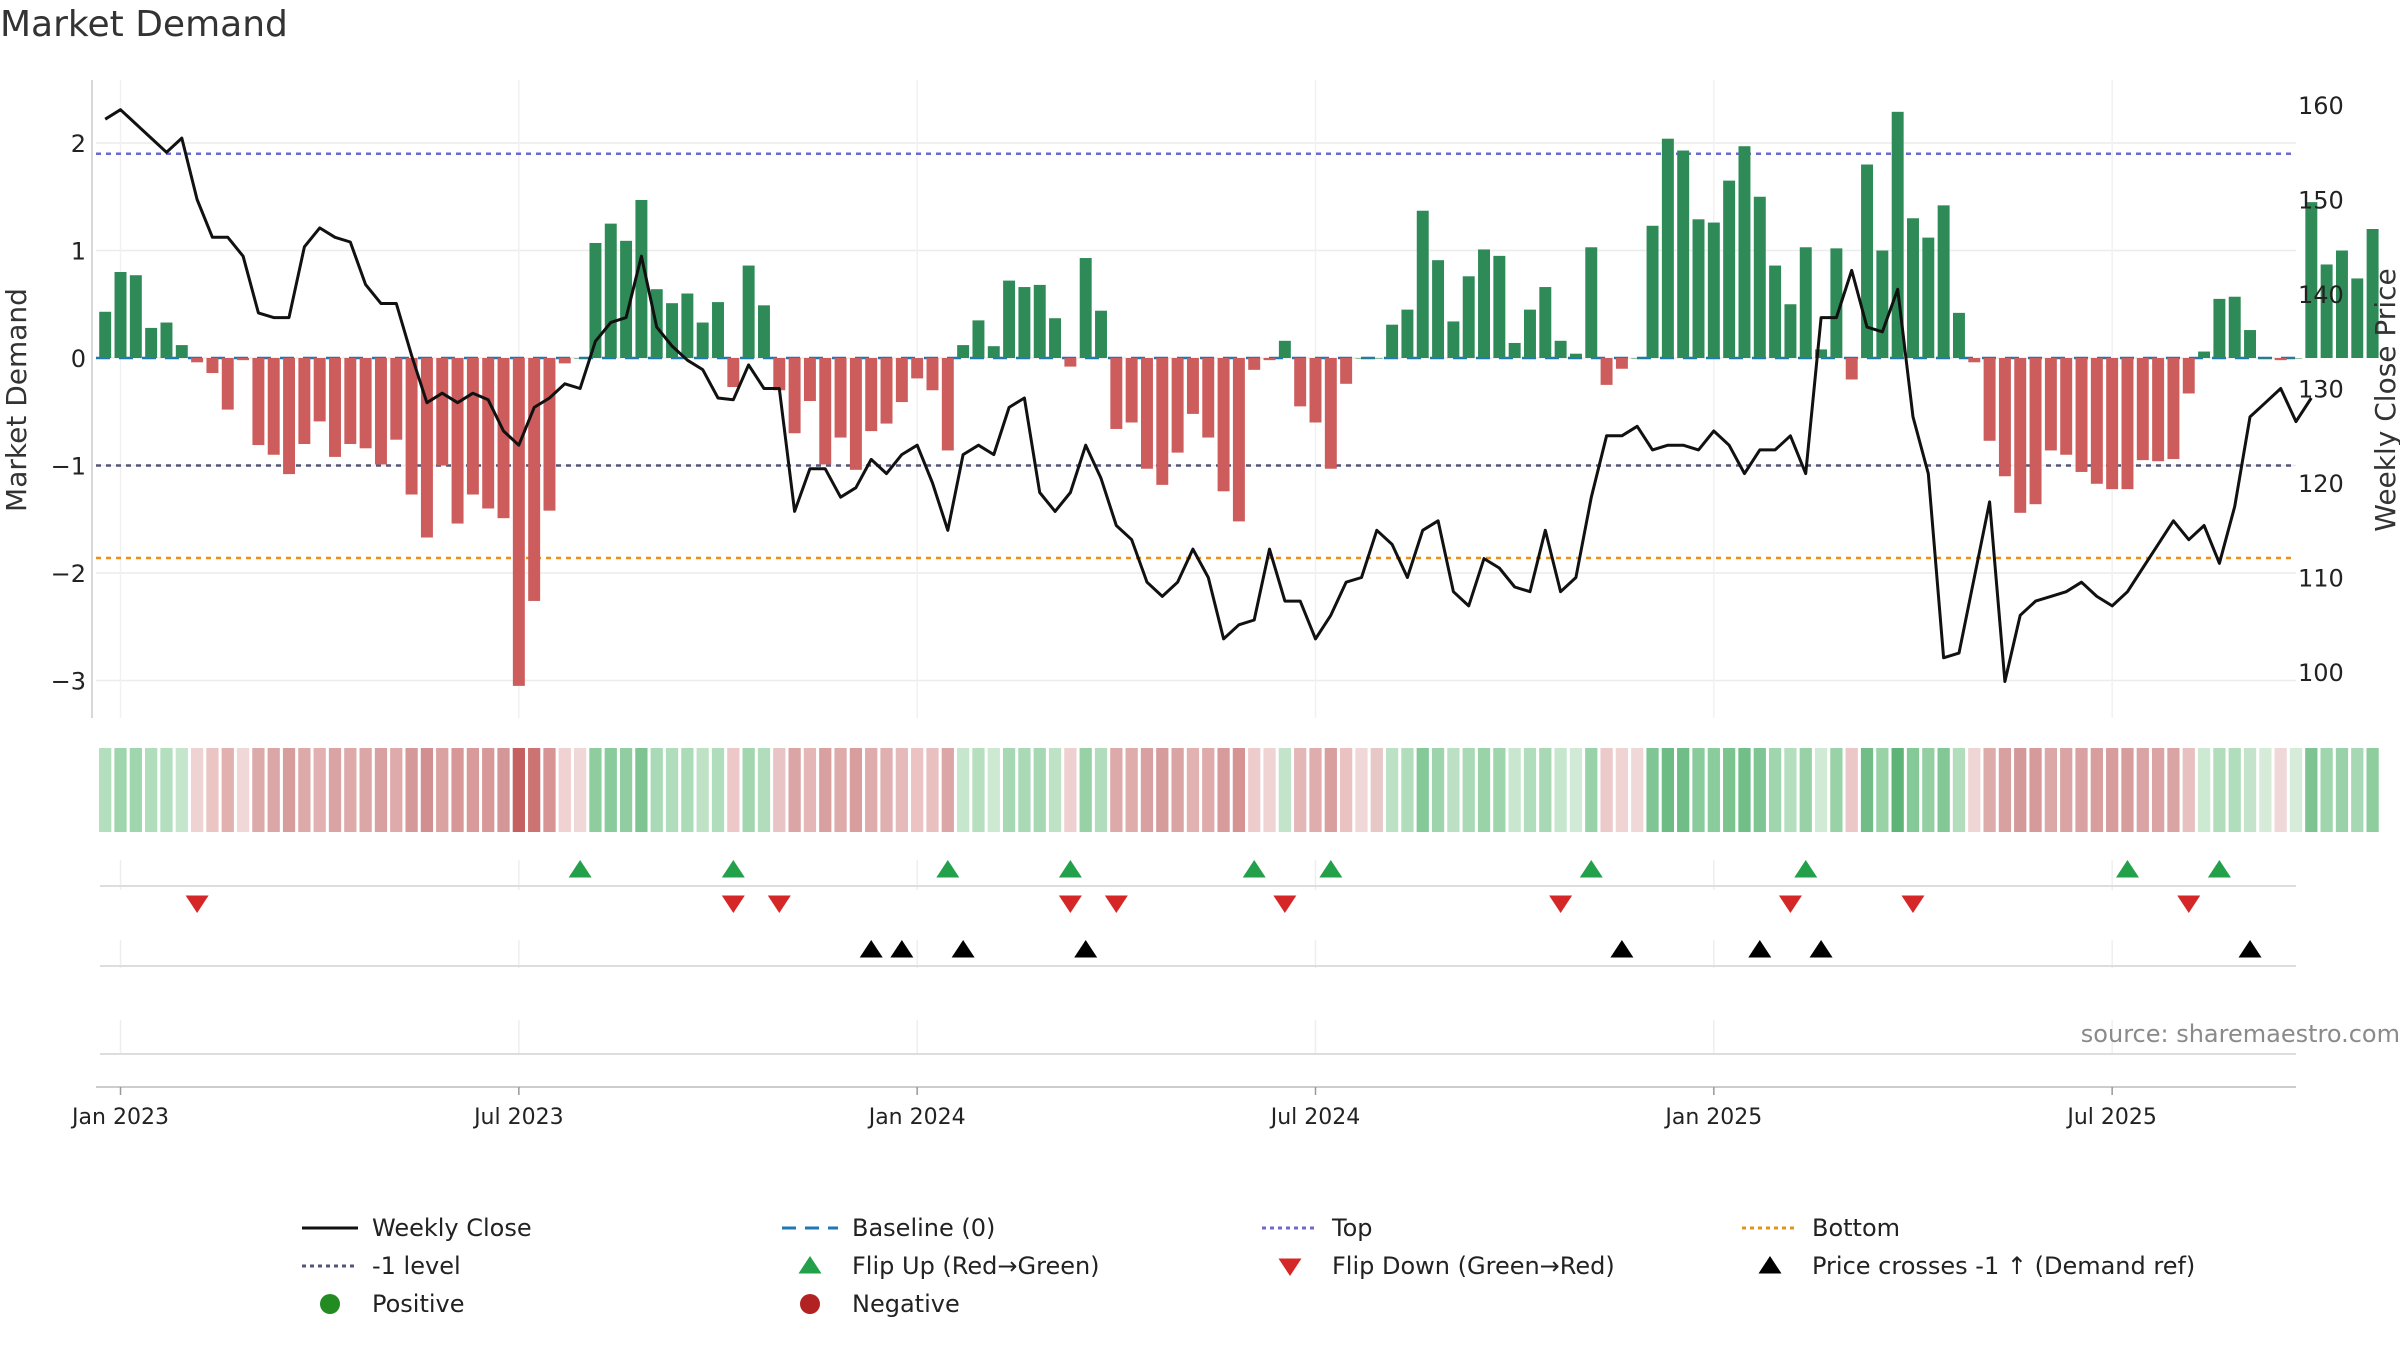 Image resolution: width=2400 pixels, height=1350 pixels. I want to click on legend-item: Negative, so click(870, 1304).